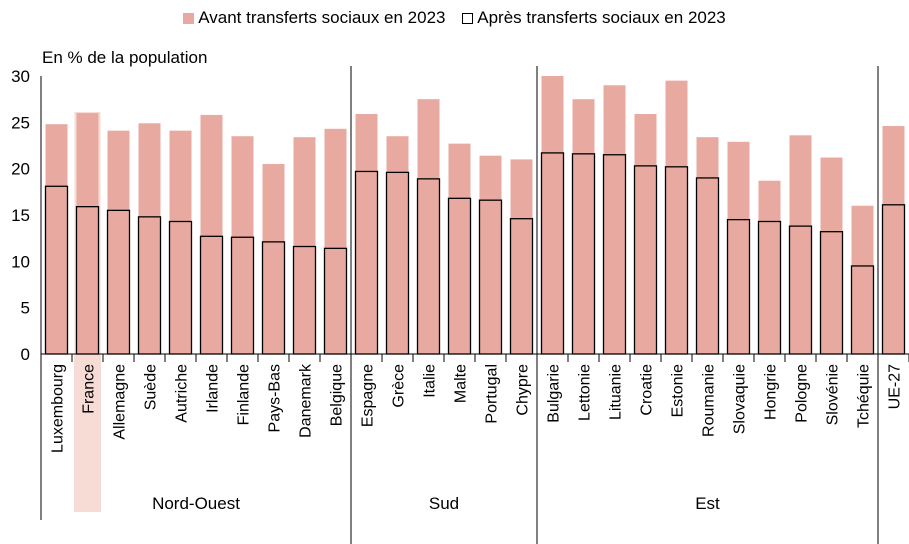 This screenshot has width=909, height=544. What do you see at coordinates (368, 395) in the screenshot?
I see `x-tick-label: Espagne` at bounding box center [368, 395].